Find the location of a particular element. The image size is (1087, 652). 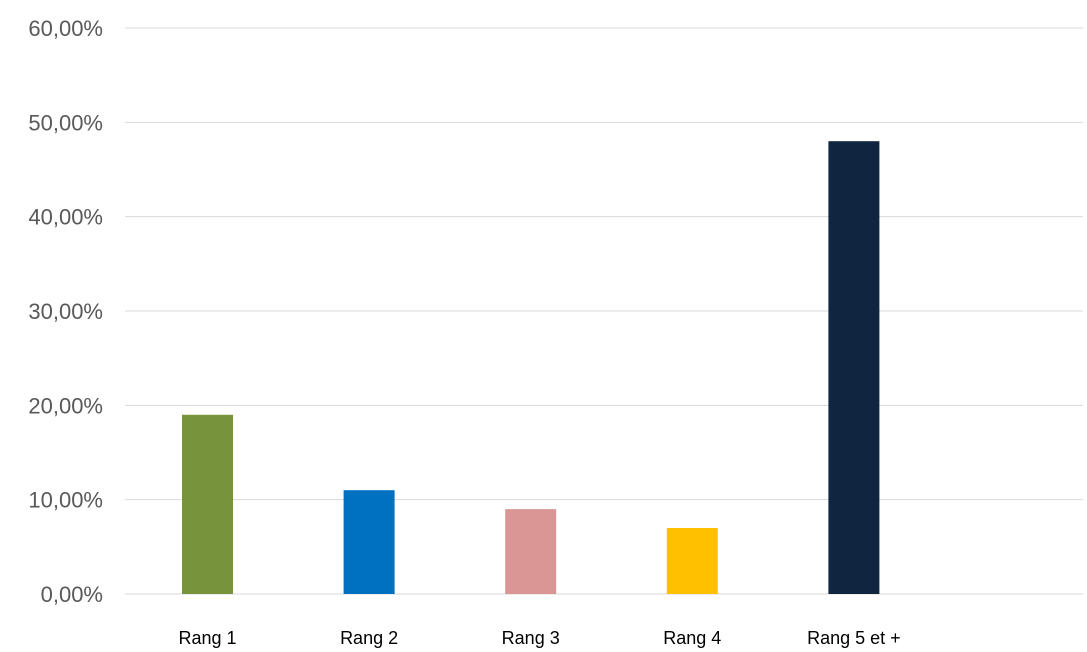

y-tick-label: 60,00% is located at coordinates (65, 28).